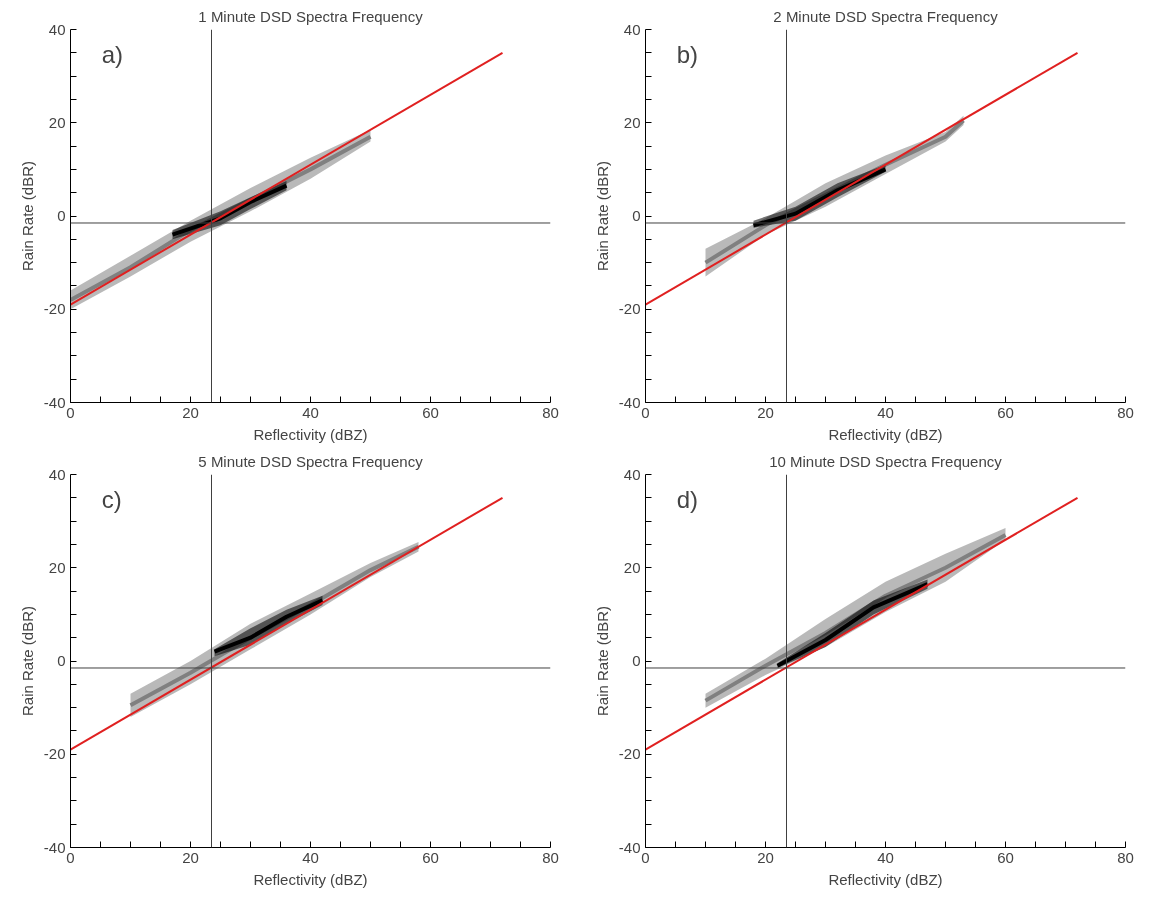 The image size is (1163, 909). I want to click on chart-title: 5 Minute DSD Spectra Frequency, so click(311, 461).